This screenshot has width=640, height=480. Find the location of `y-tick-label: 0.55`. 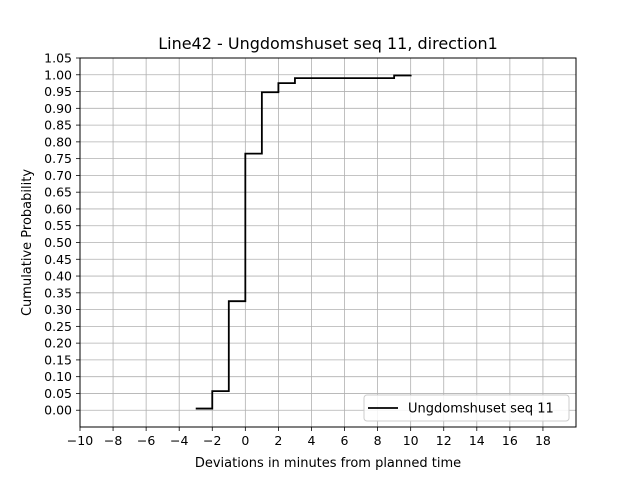

y-tick-label: 0.55 is located at coordinates (58, 225).